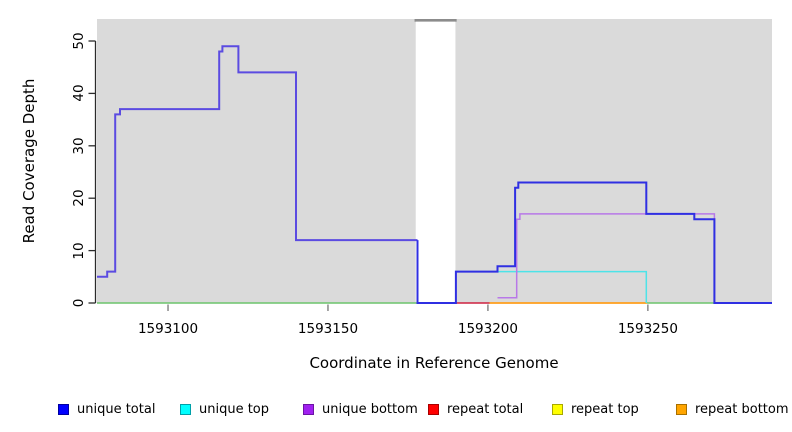  I want to click on legend-label: unique total, so click(116, 409).